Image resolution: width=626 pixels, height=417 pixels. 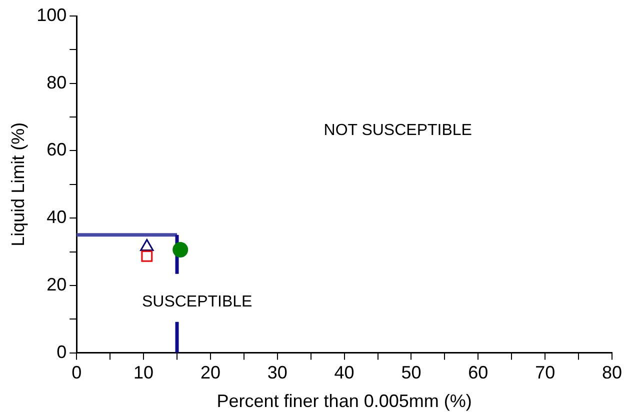 What do you see at coordinates (56, 217) in the screenshot?
I see `y-tick-label: 40` at bounding box center [56, 217].